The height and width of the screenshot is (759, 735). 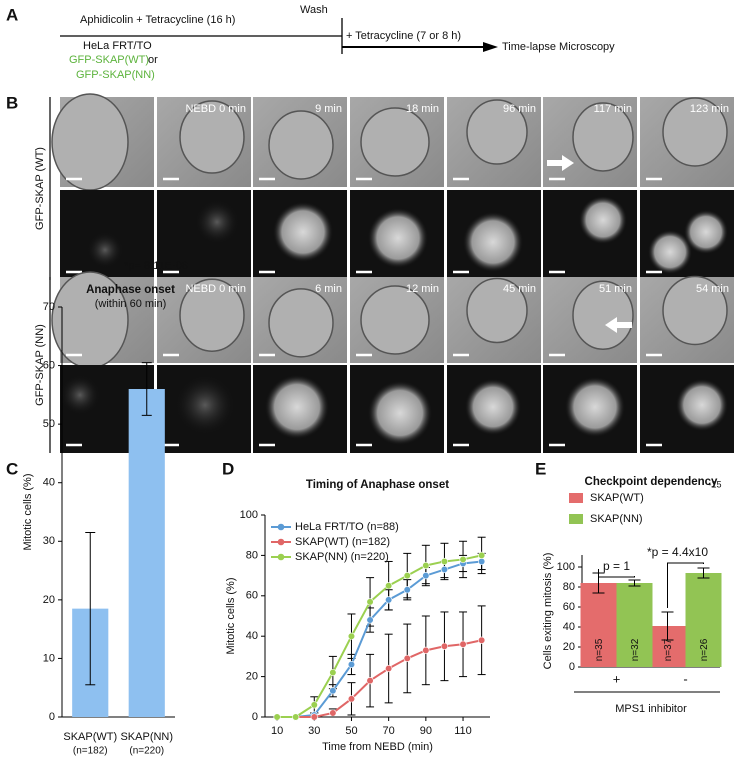 What do you see at coordinates (618, 325) in the screenshot?
I see `arrow` at bounding box center [618, 325].